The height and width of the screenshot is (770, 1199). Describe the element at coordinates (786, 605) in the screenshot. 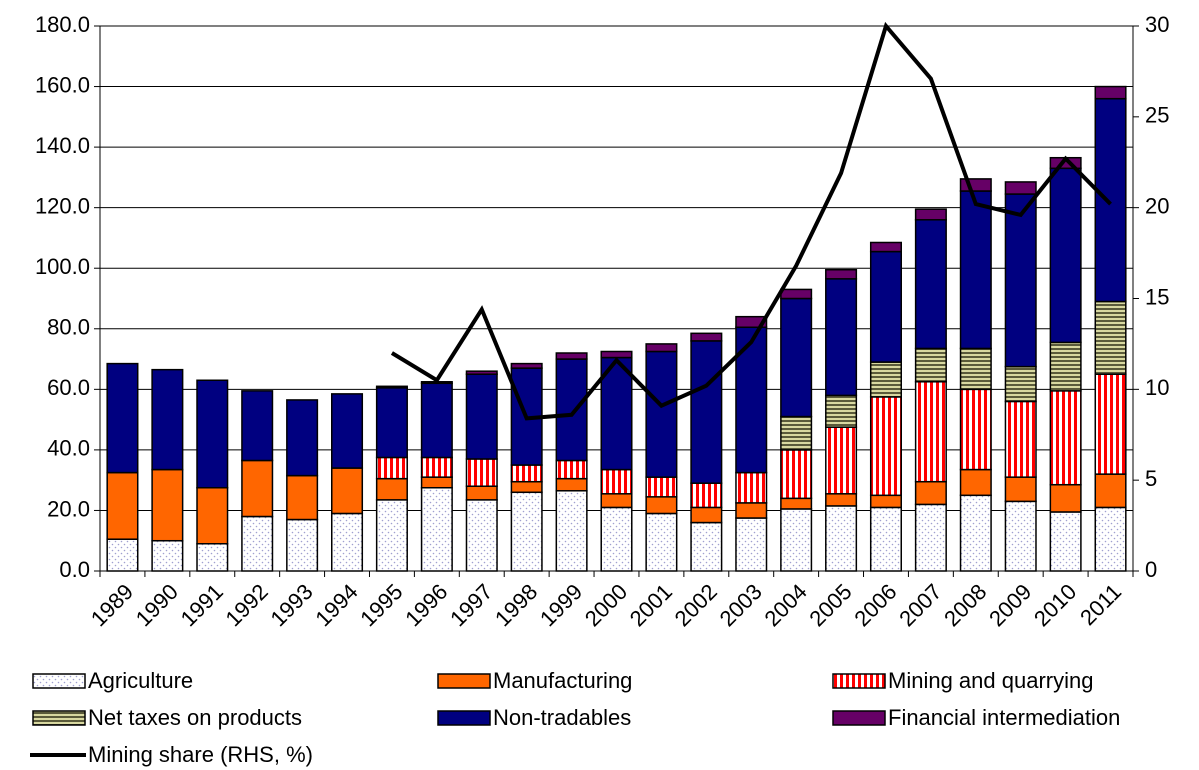

I see `x-tick-label: 2004` at that location.